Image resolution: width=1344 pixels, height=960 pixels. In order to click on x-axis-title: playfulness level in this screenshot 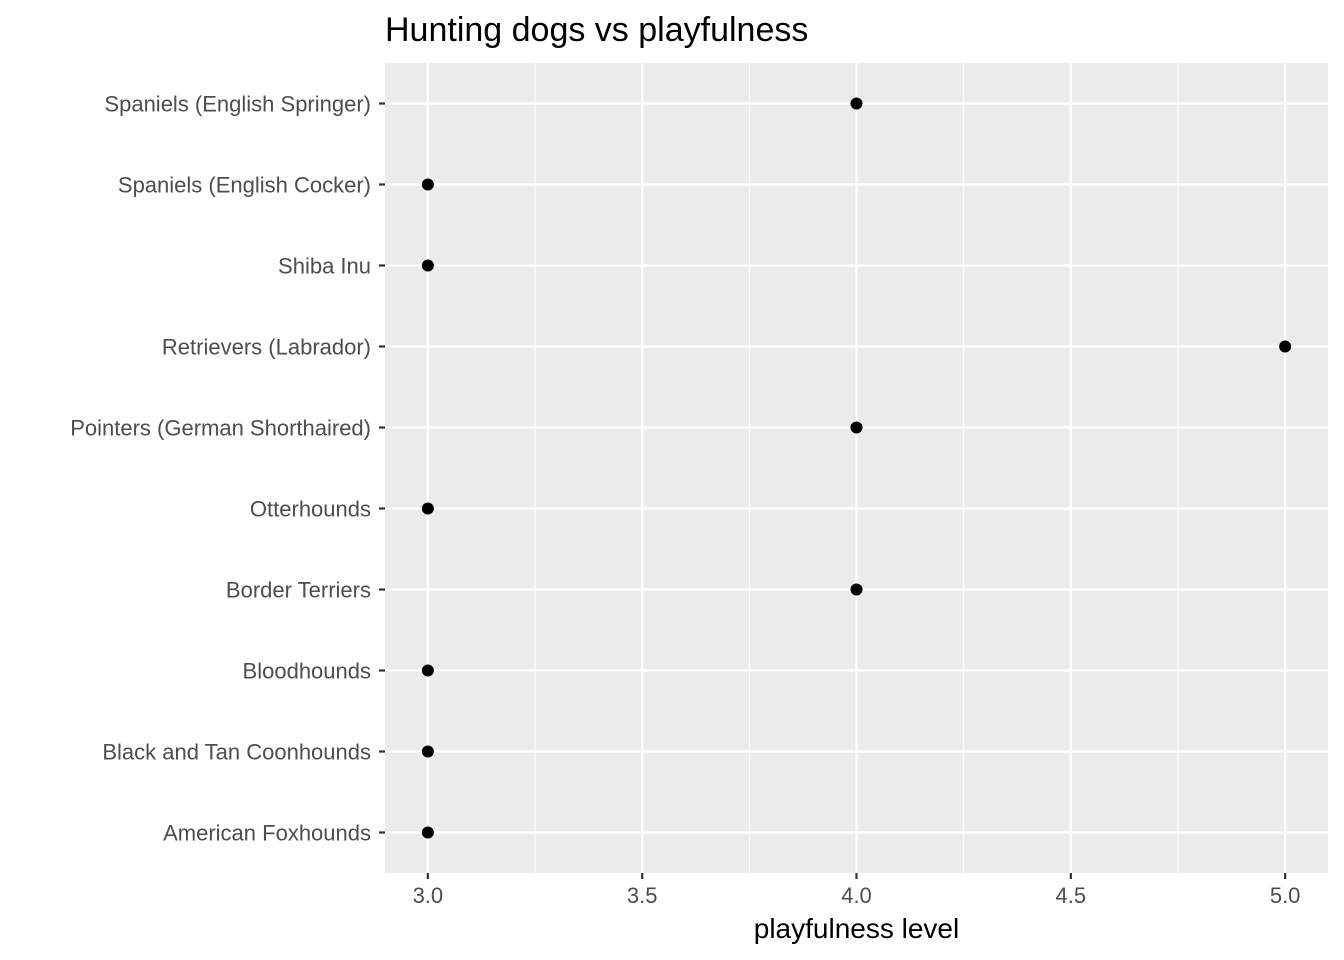, I will do `click(856, 928)`.